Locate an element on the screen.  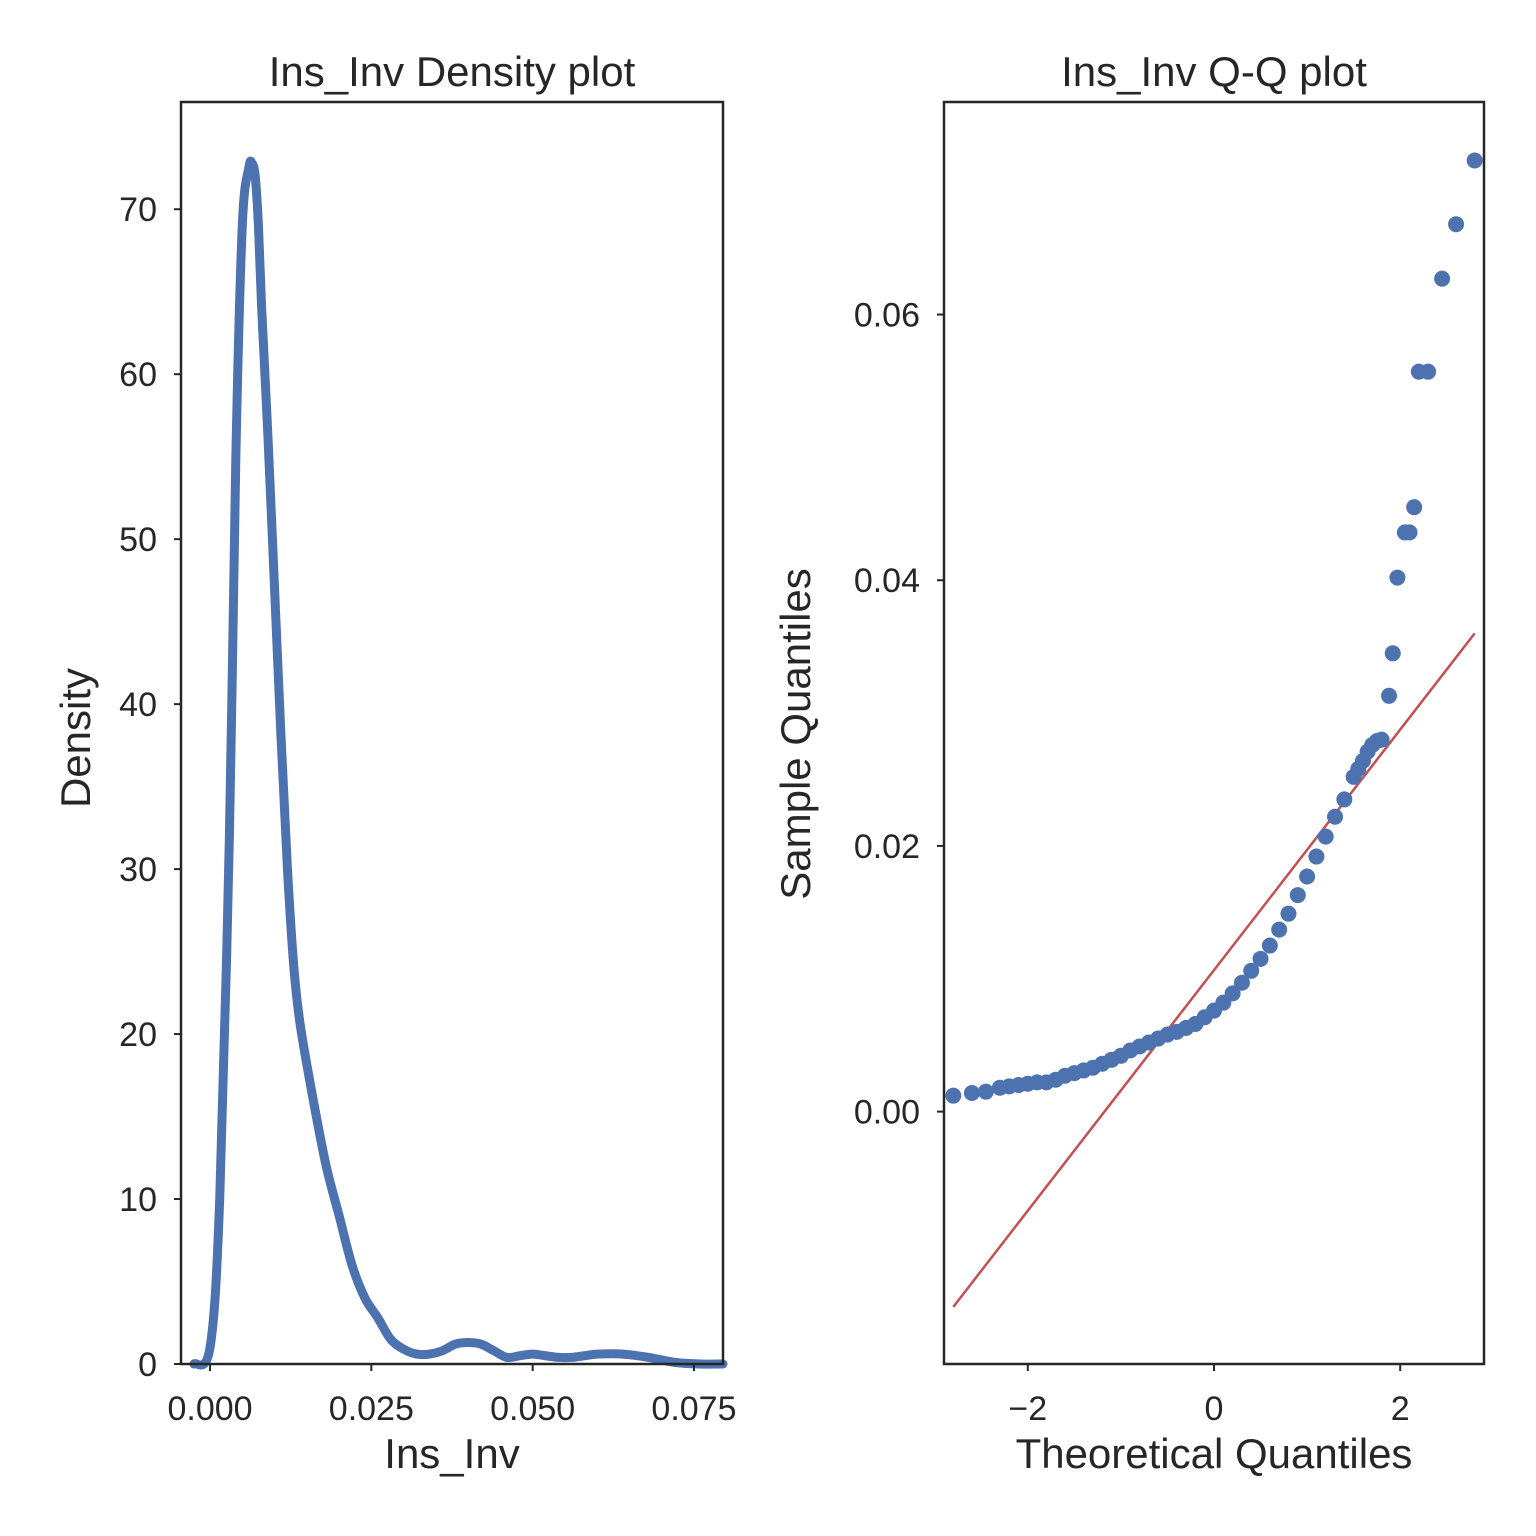
qq-plot-title: Ins_Inv Q-Q plot is located at coordinates (1214, 71).